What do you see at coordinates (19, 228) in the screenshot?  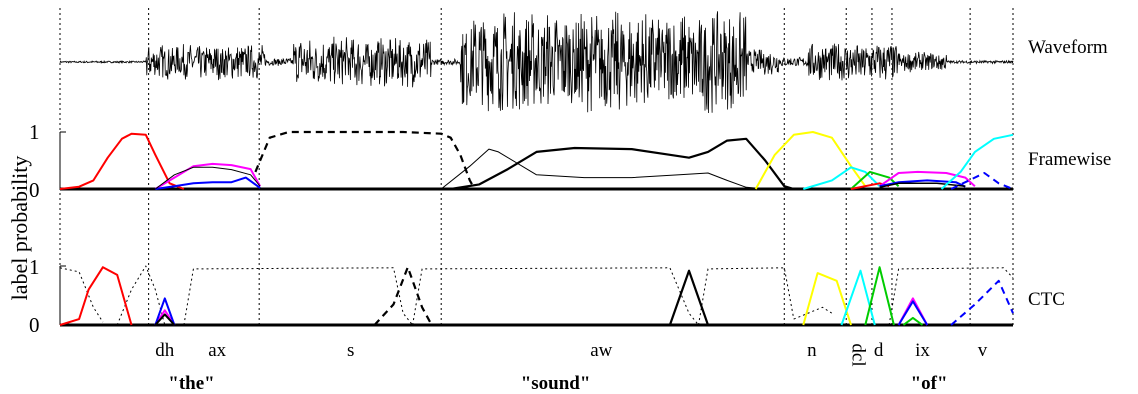 I see `y-axis-label: label probability` at bounding box center [19, 228].